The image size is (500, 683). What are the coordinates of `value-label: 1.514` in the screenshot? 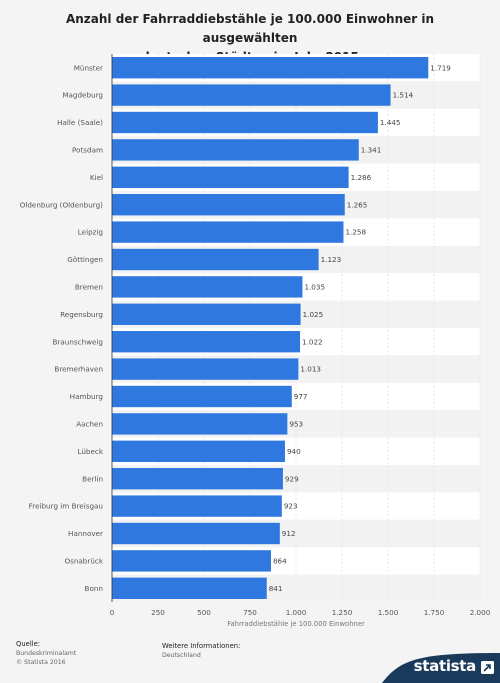 It's located at (403, 95).